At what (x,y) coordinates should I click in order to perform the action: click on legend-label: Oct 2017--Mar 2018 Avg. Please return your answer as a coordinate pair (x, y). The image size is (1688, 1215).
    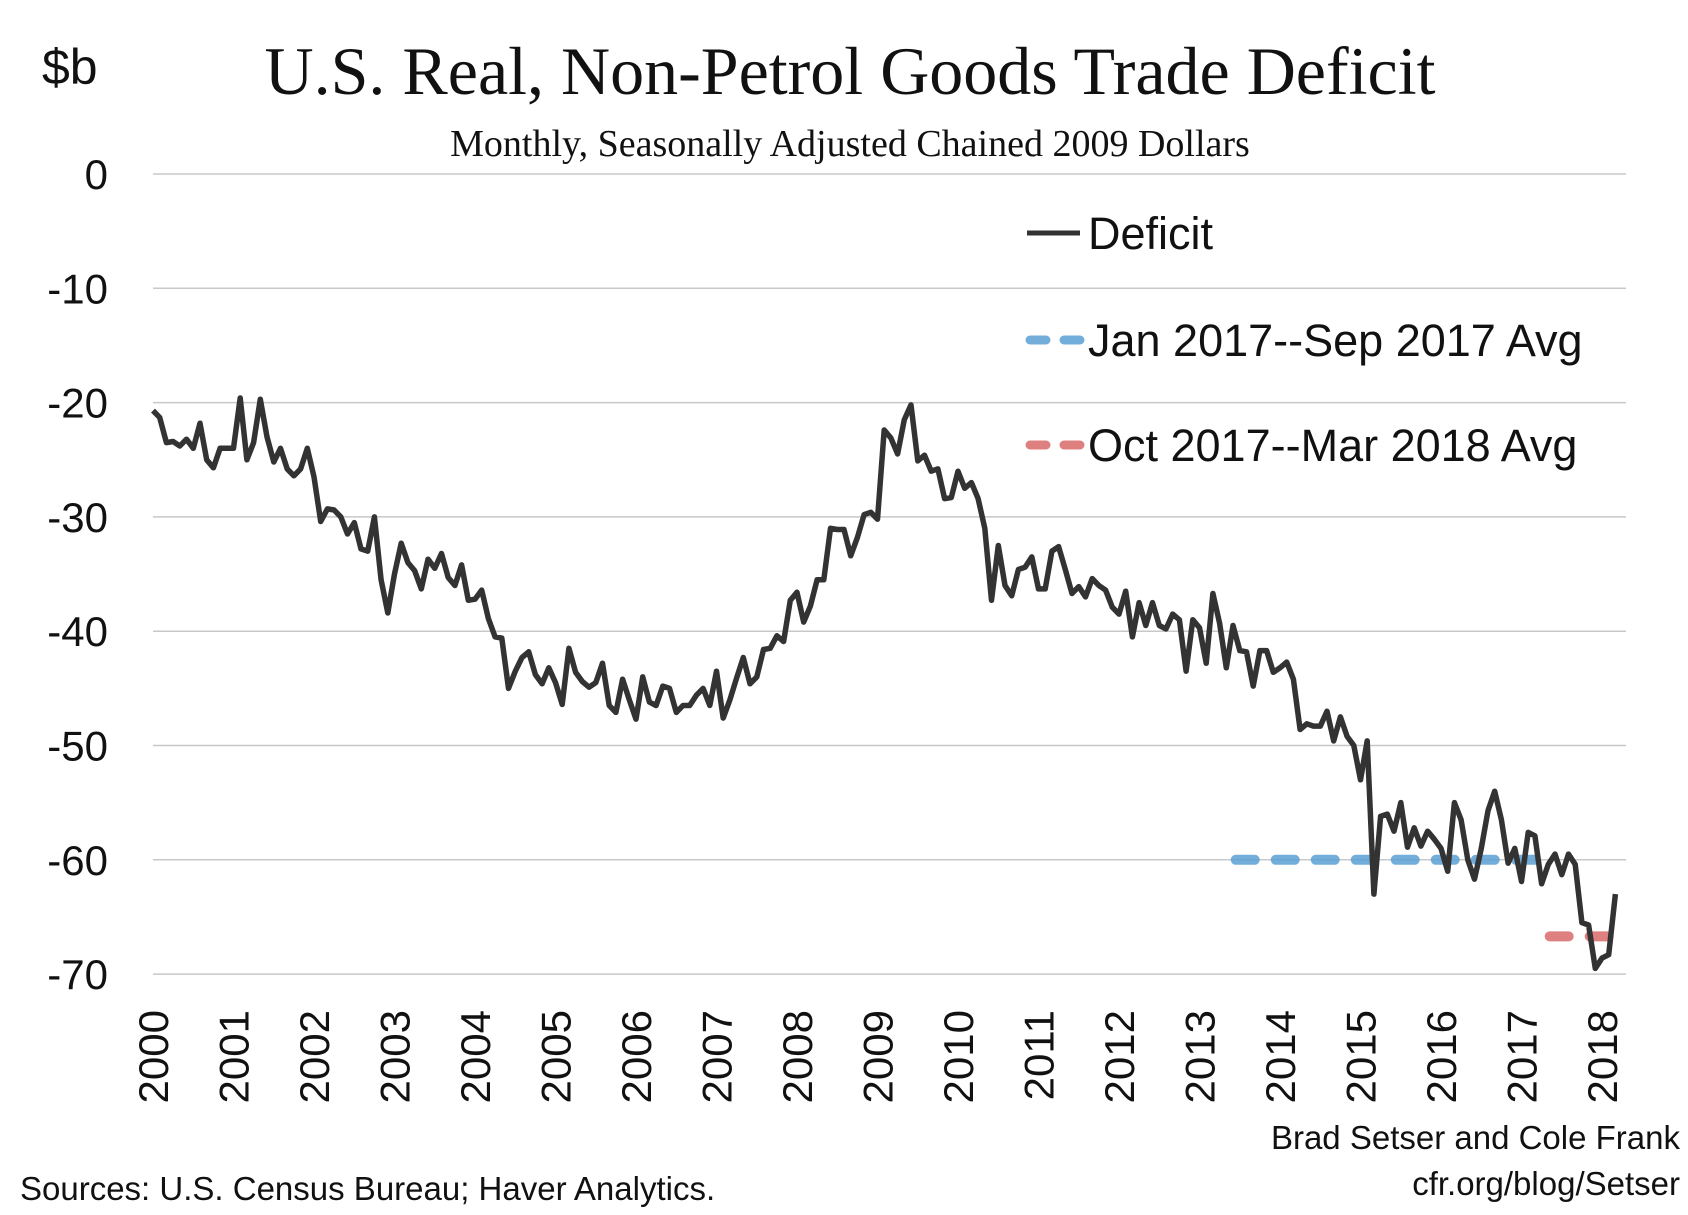
    Looking at the image, I should click on (1332, 445).